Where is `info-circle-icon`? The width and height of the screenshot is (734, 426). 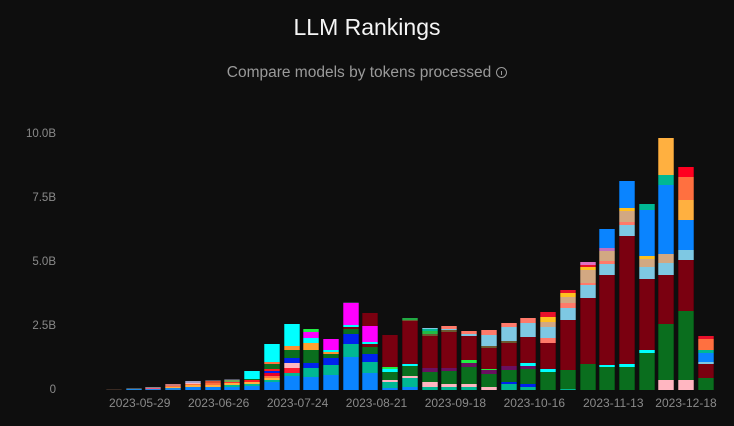 info-circle-icon is located at coordinates (502, 72).